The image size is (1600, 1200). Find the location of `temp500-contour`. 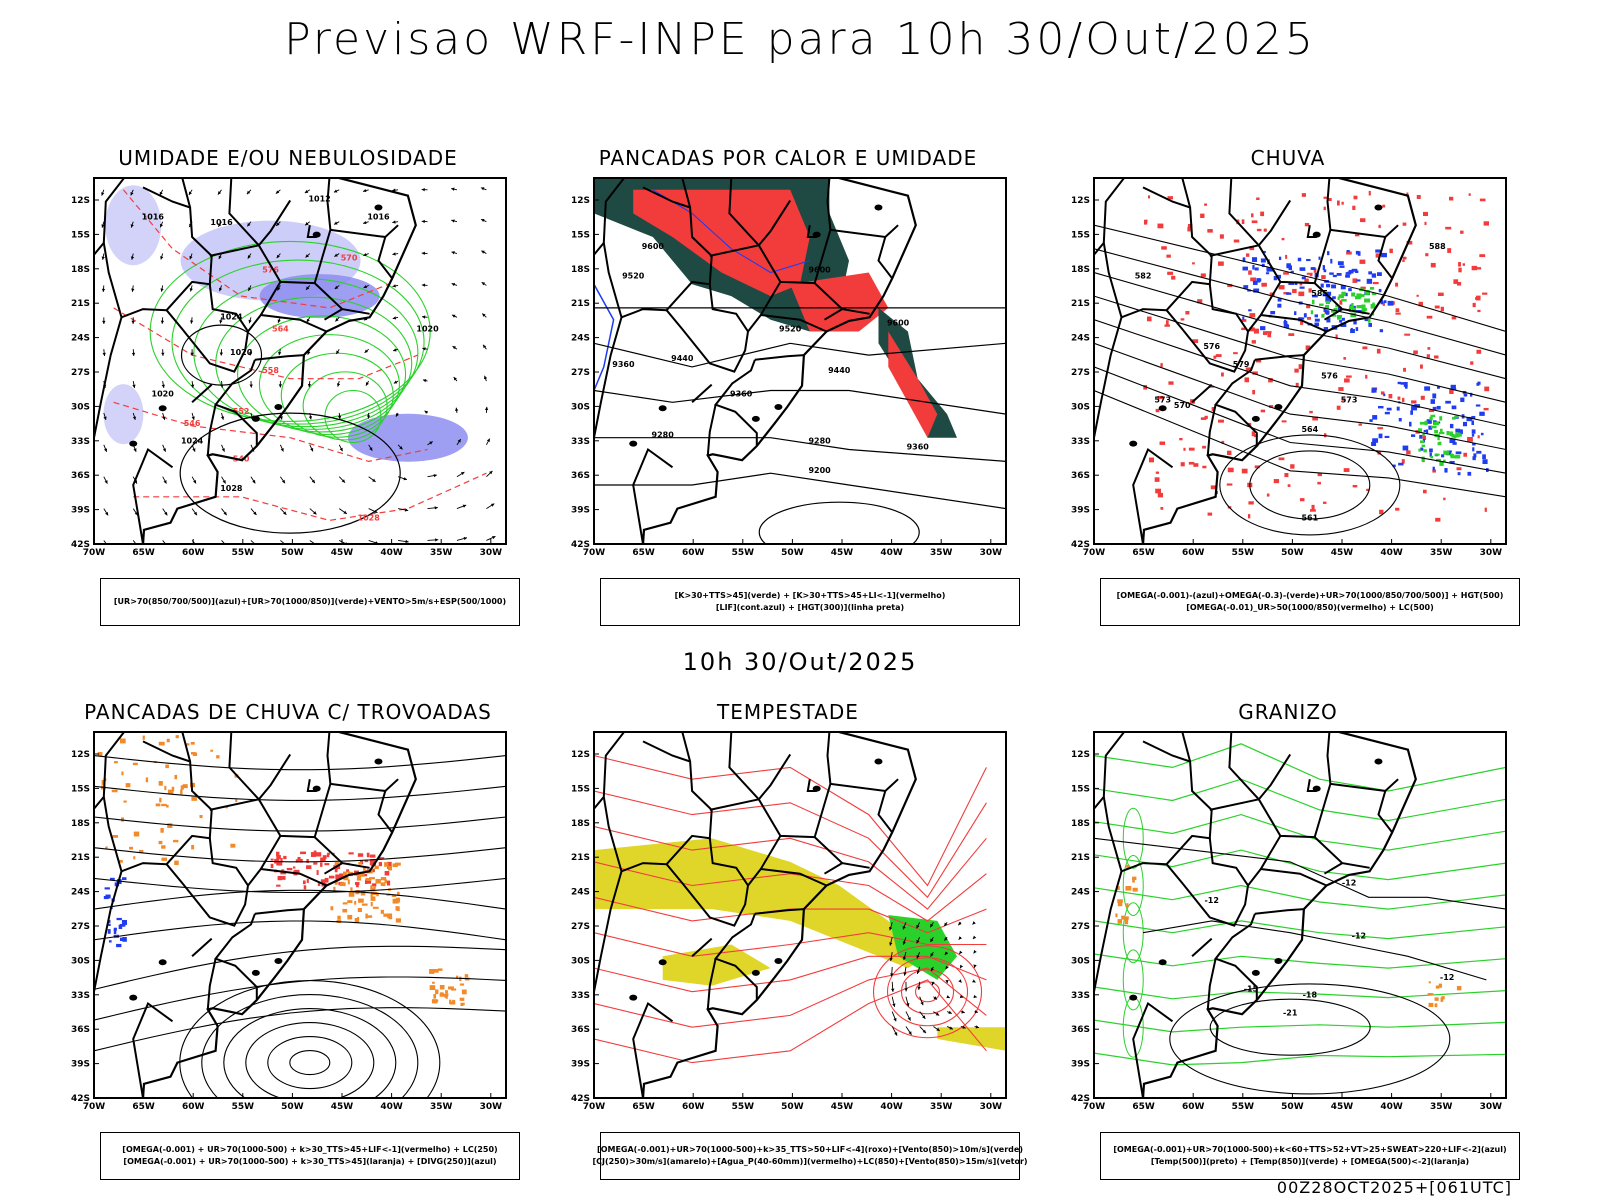

temp500-contour is located at coordinates (1310, 1039).